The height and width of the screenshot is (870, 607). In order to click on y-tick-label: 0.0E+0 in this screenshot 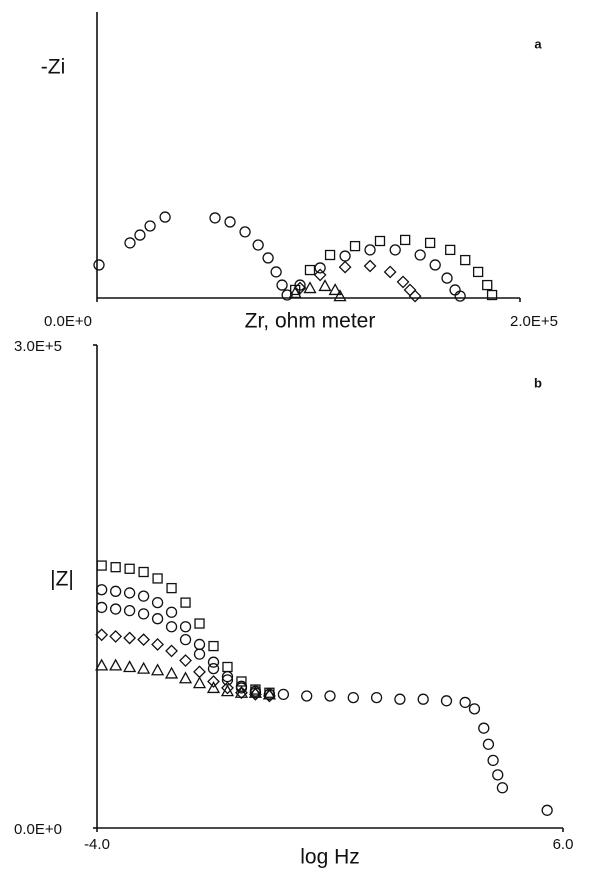, I will do `click(38, 829)`.